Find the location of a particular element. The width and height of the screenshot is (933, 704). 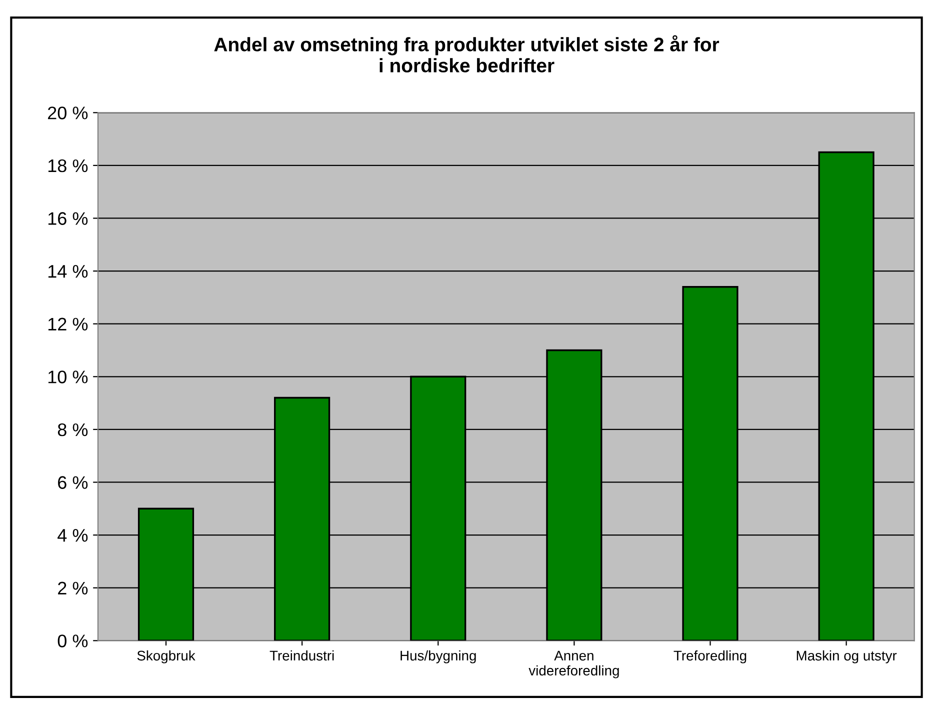

y-tick-label: 8 % is located at coordinates (73, 429).